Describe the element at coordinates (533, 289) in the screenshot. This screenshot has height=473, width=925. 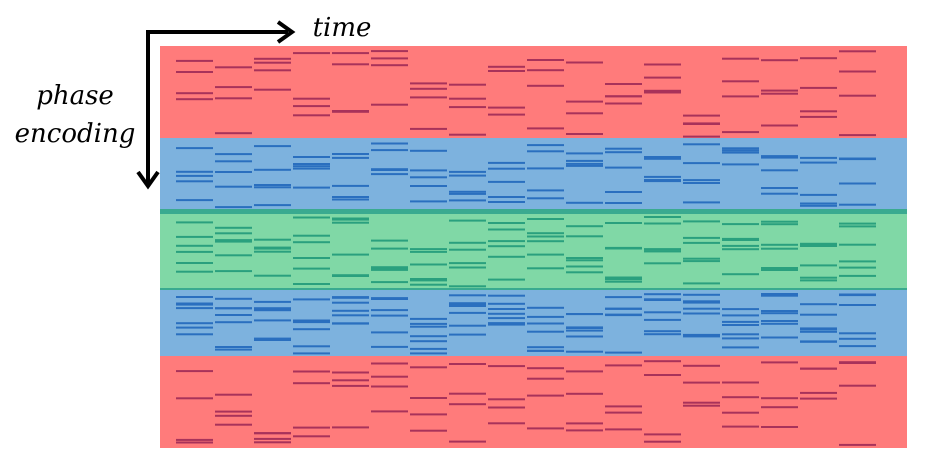
I see `band-edge` at that location.